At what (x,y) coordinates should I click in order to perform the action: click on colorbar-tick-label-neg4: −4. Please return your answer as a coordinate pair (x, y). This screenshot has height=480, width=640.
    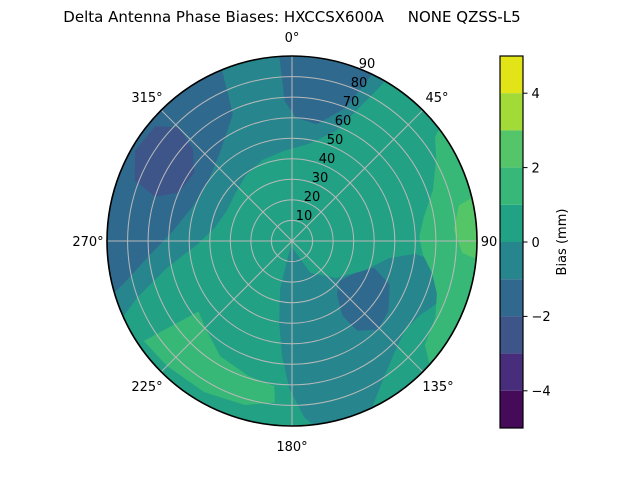
    Looking at the image, I should click on (541, 392).